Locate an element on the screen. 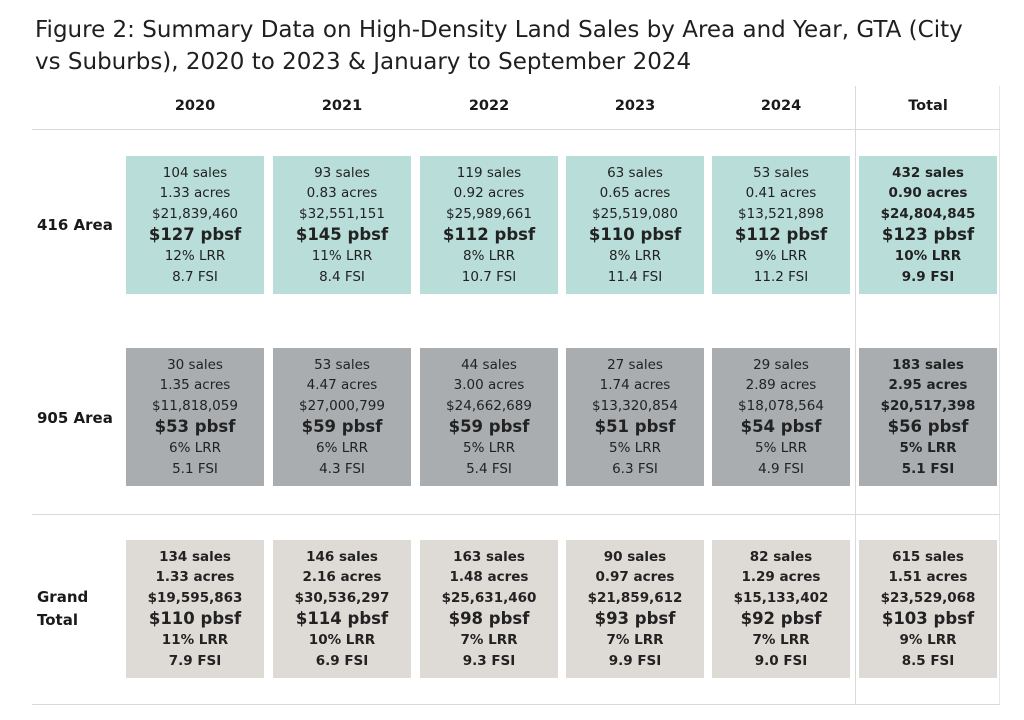 The height and width of the screenshot is (720, 1024). cell-pbsf: $59 pbsf is located at coordinates (342, 427).